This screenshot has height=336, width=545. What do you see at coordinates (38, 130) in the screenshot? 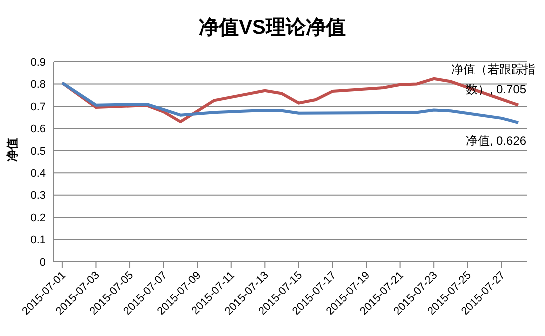
I see `y-tick-label: 0.6` at bounding box center [38, 130].